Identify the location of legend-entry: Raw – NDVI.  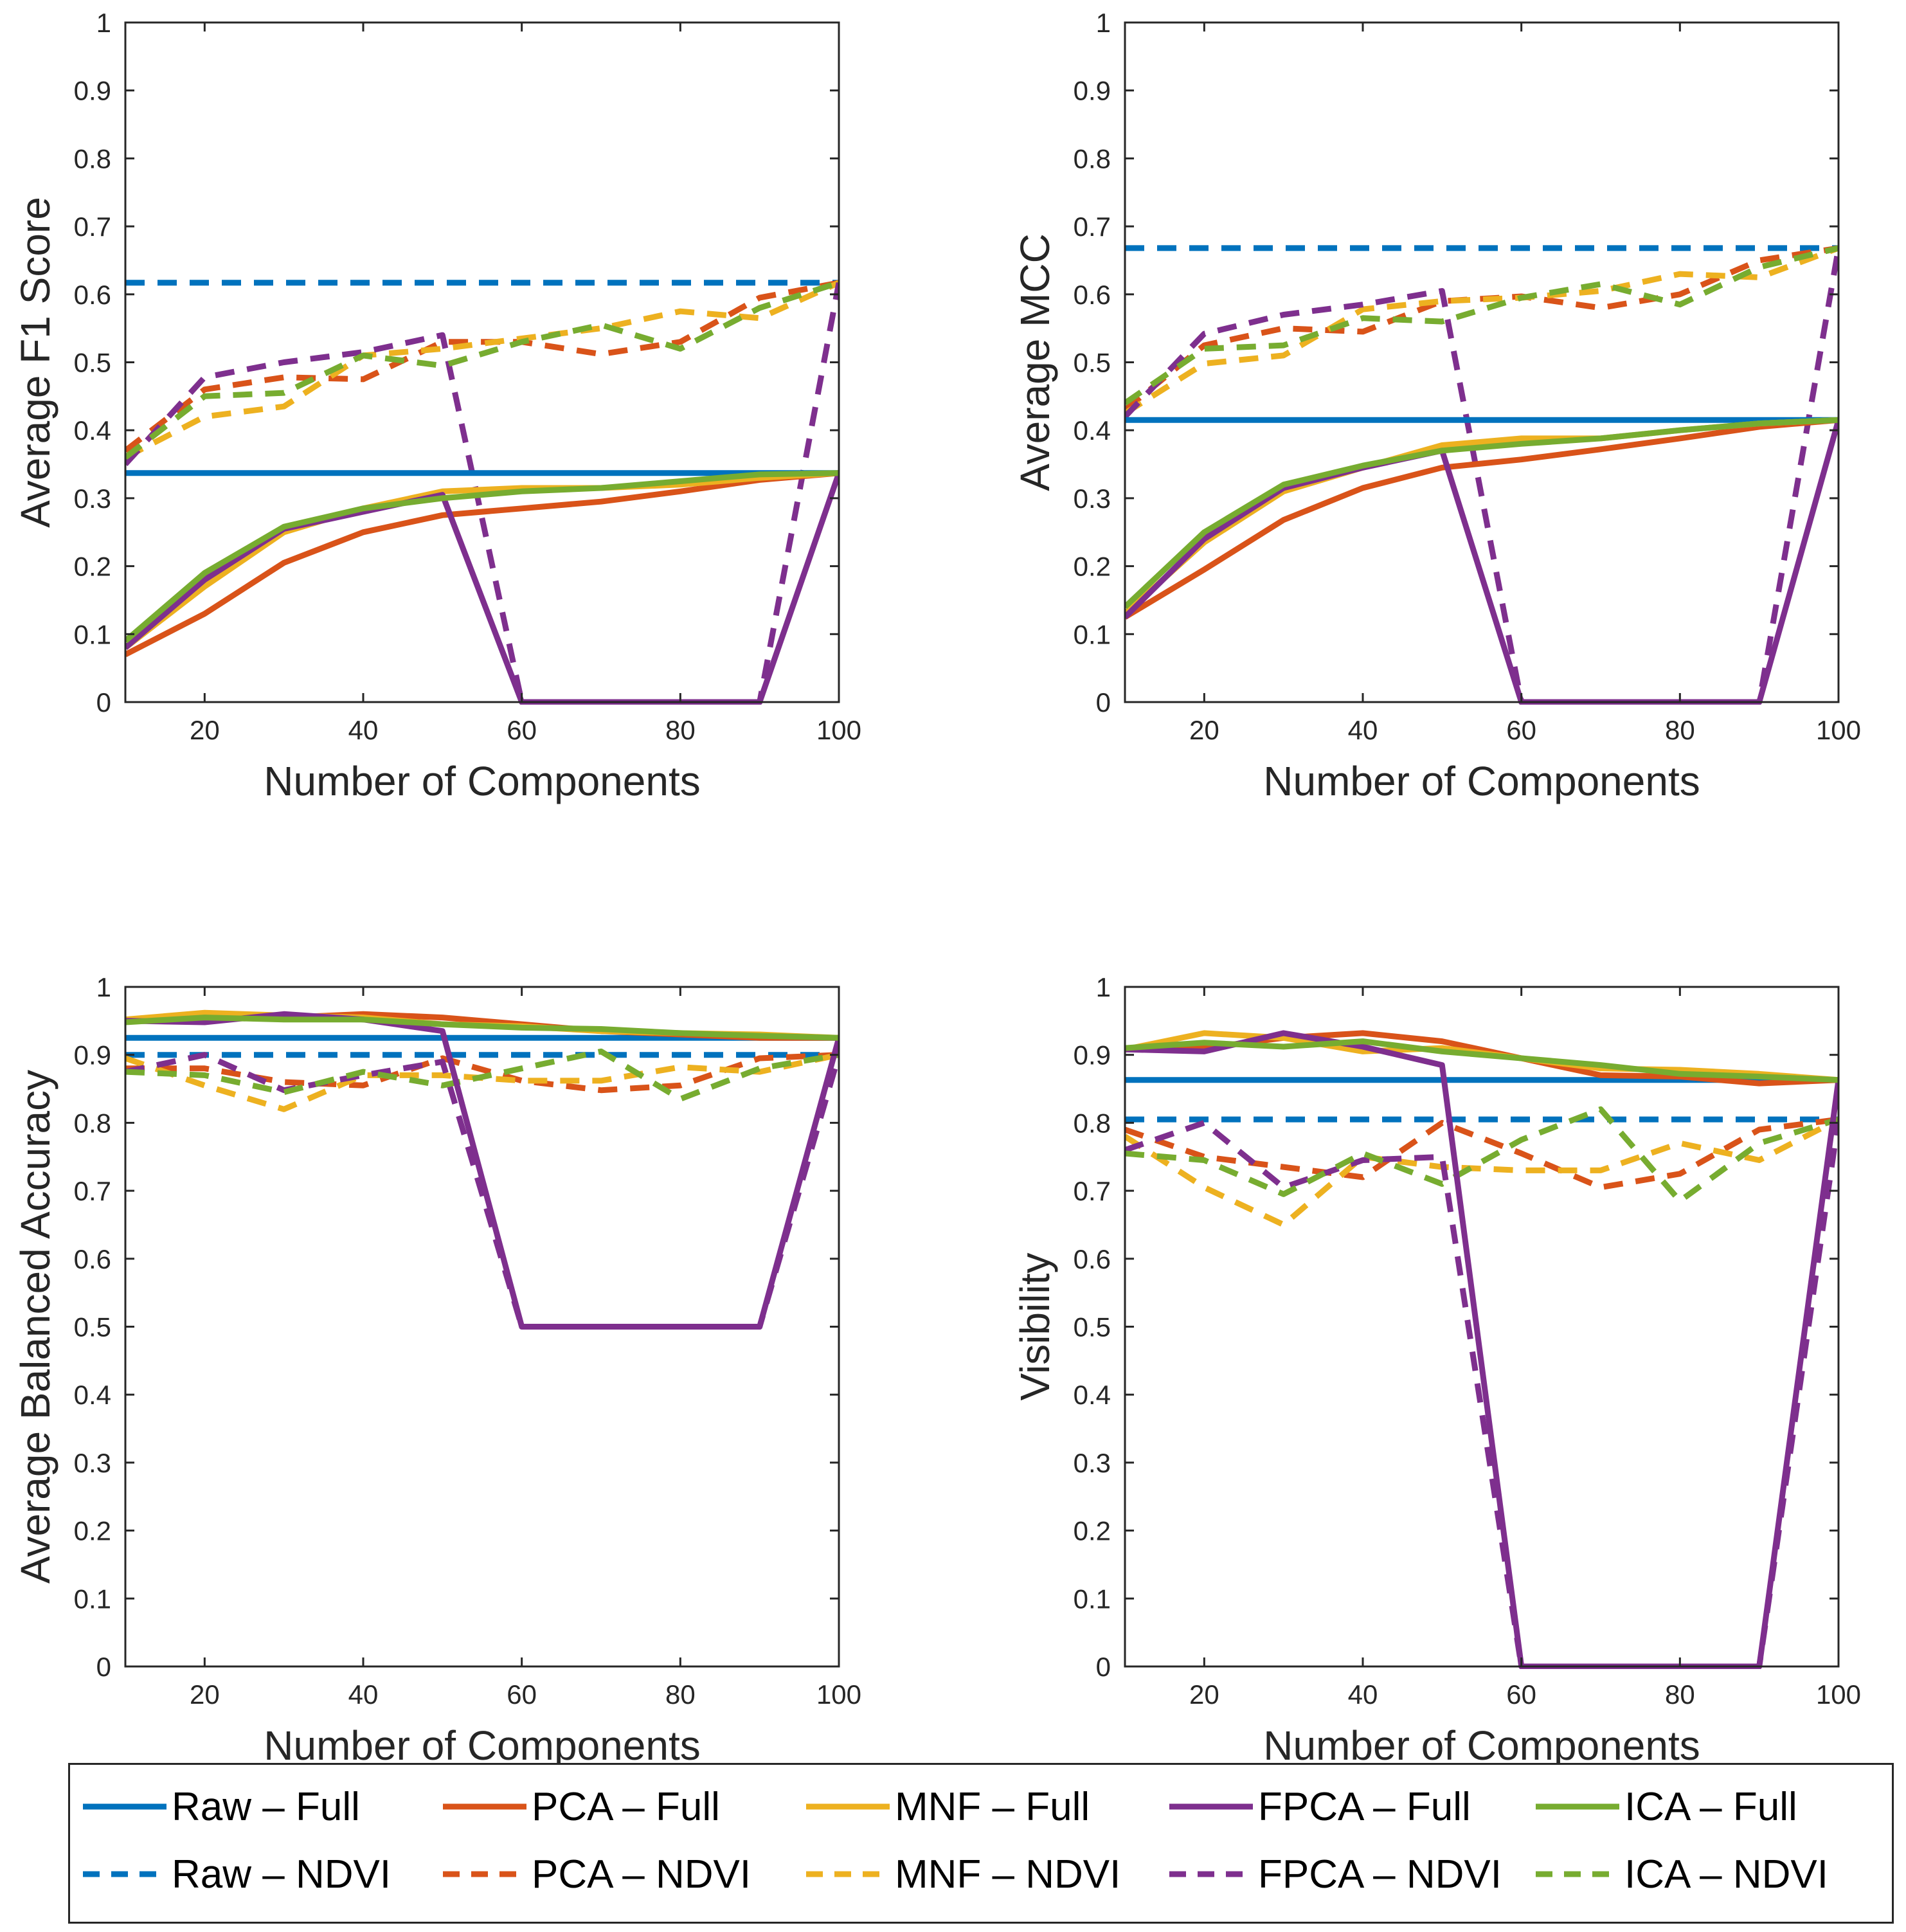
(233, 1874).